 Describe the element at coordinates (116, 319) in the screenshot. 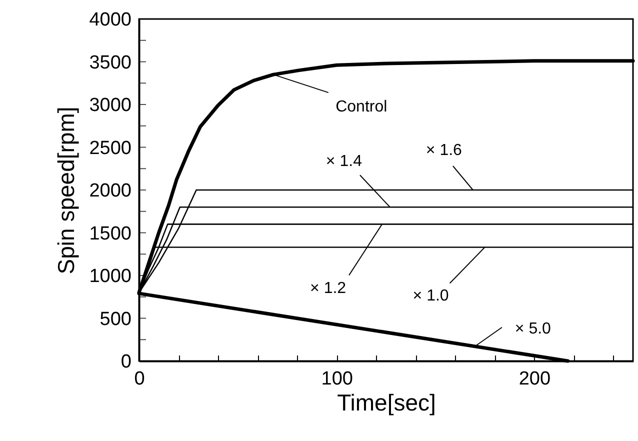

I see `y-tick-label: 500` at that location.